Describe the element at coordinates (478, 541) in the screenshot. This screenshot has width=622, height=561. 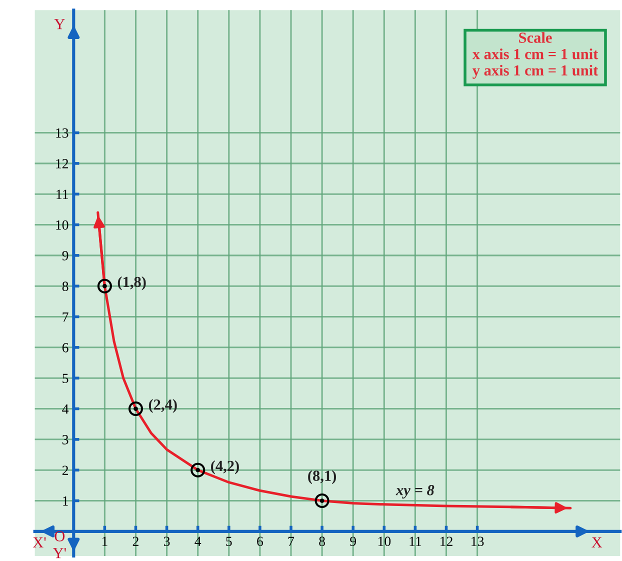
I see `x-tick-label: 13` at that location.